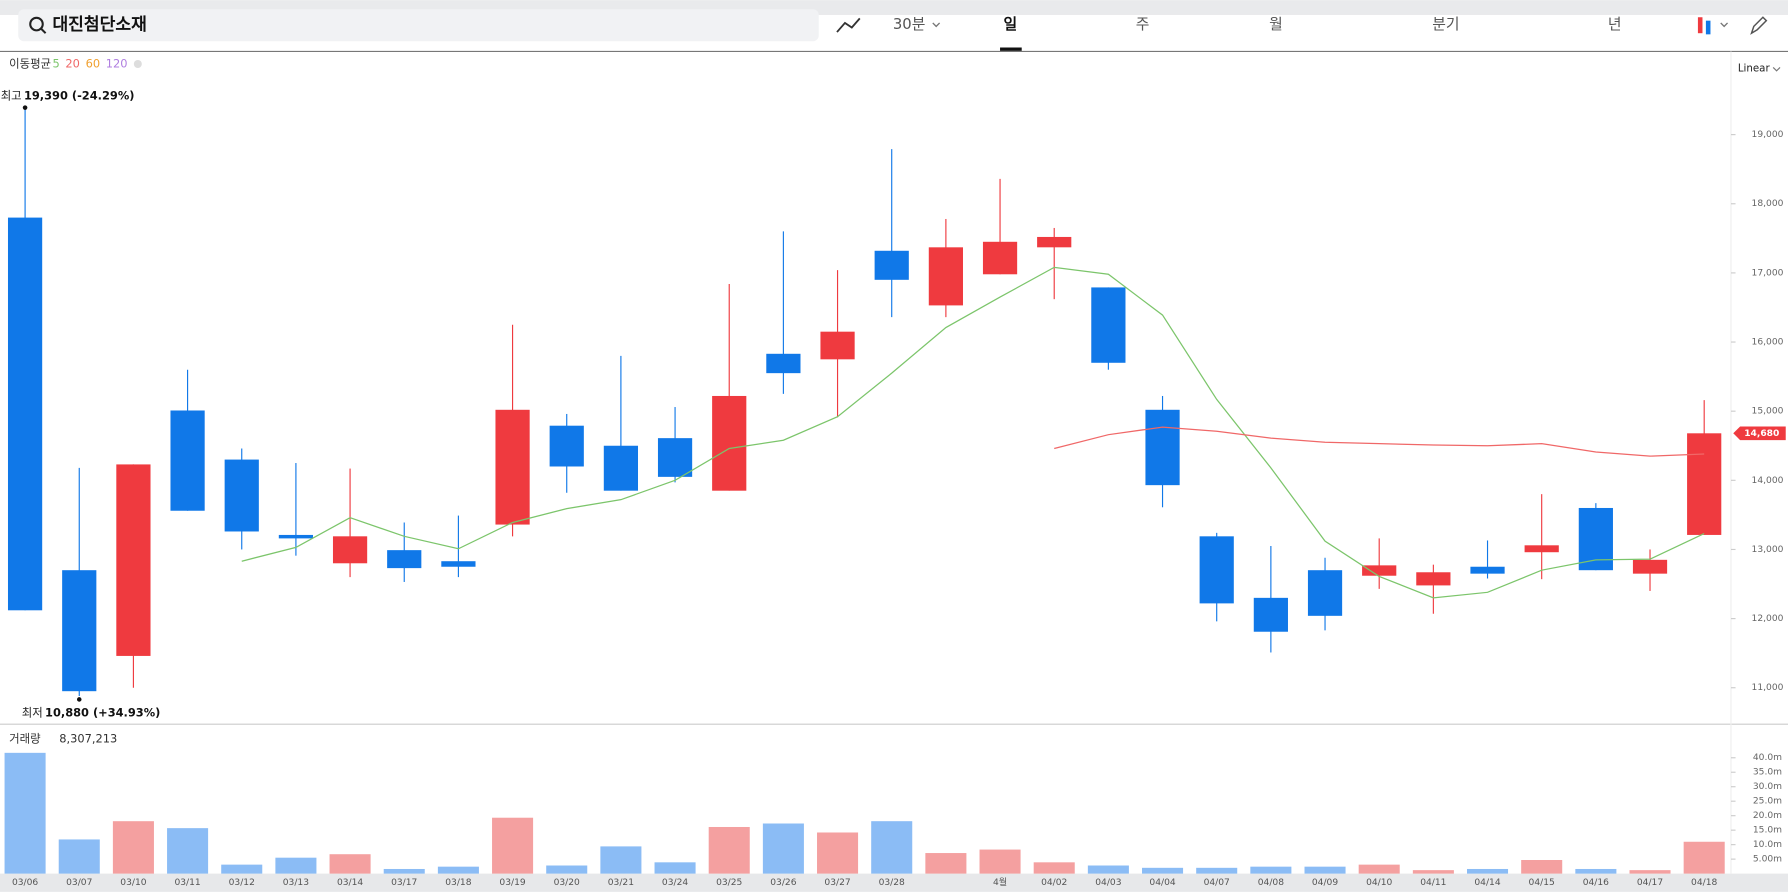  Describe the element at coordinates (512, 883) in the screenshot. I see `x-tick-label: 03/19` at that location.